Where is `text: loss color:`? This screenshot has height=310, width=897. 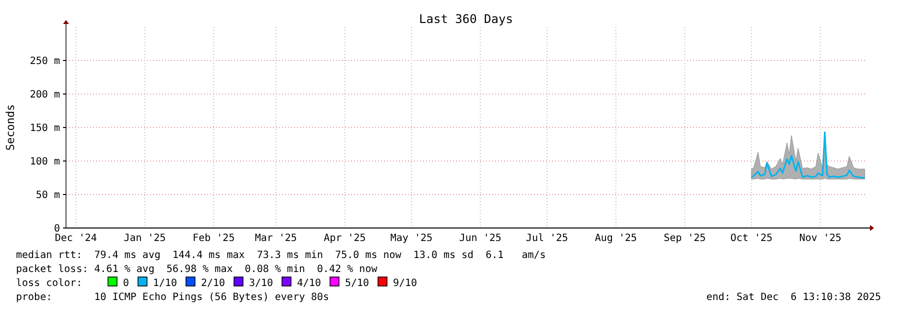 text: loss color: is located at coordinates (49, 283).